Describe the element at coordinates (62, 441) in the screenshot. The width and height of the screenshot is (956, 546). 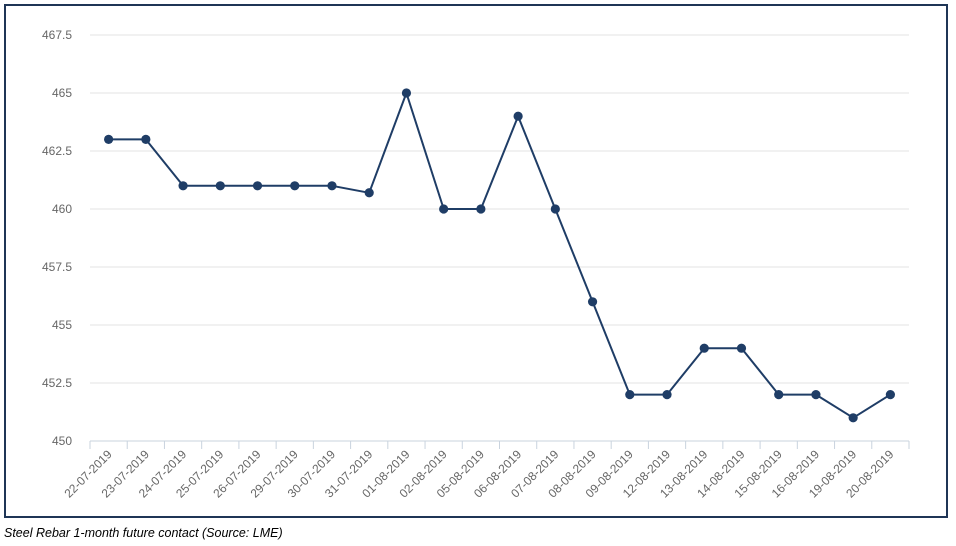
I see `y-tick-label: 450` at that location.